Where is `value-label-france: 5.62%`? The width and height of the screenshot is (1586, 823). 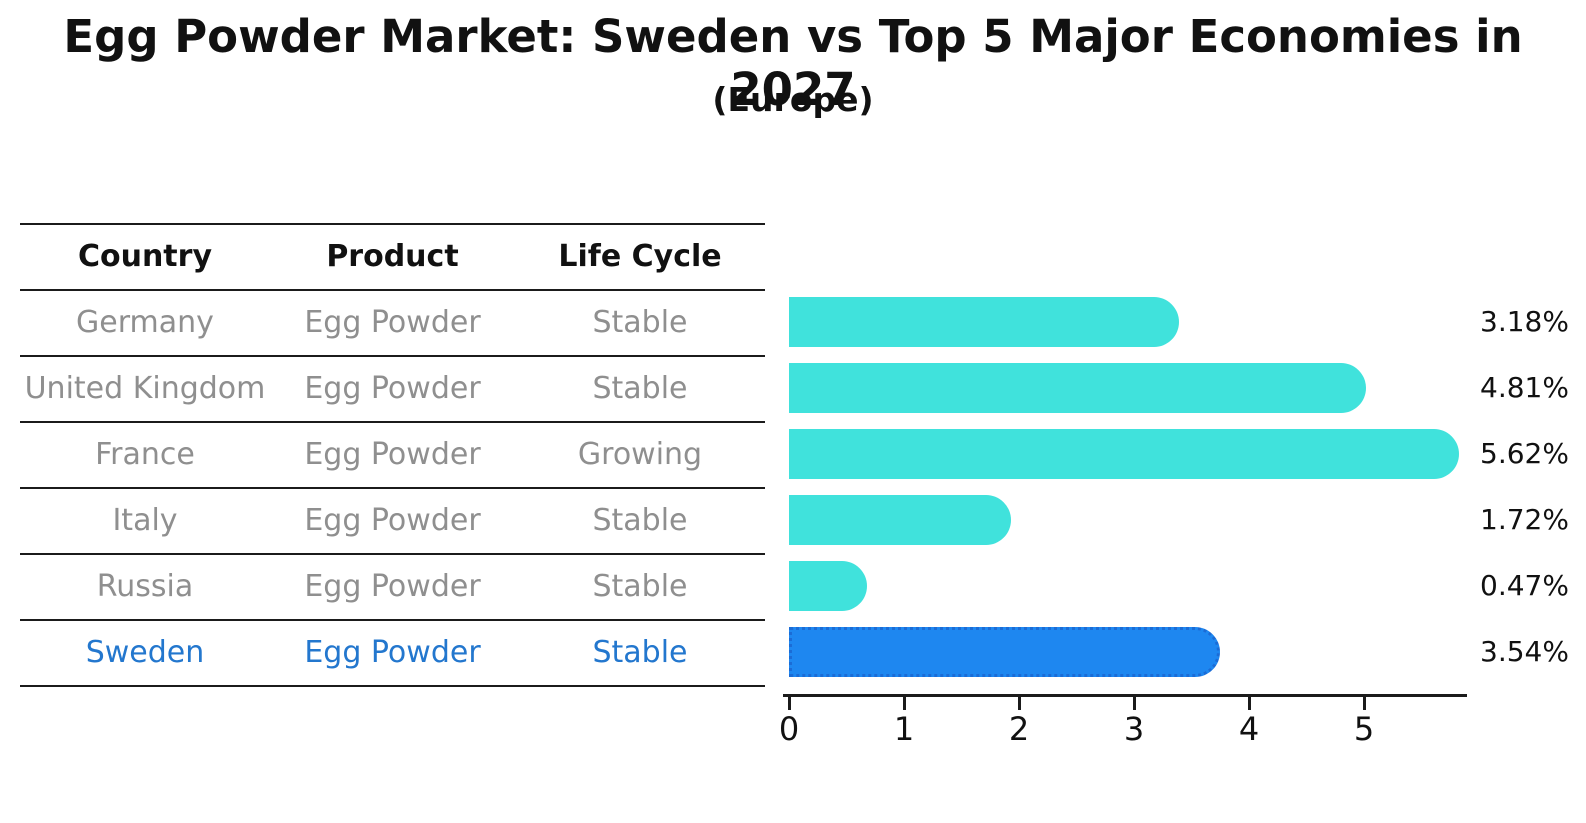
value-label-france: 5.62% is located at coordinates (1524, 453).